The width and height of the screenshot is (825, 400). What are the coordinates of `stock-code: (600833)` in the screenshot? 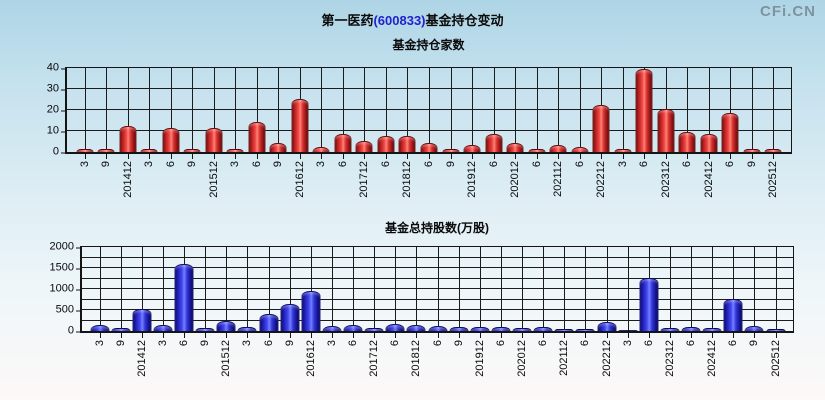 It's located at (399, 20).